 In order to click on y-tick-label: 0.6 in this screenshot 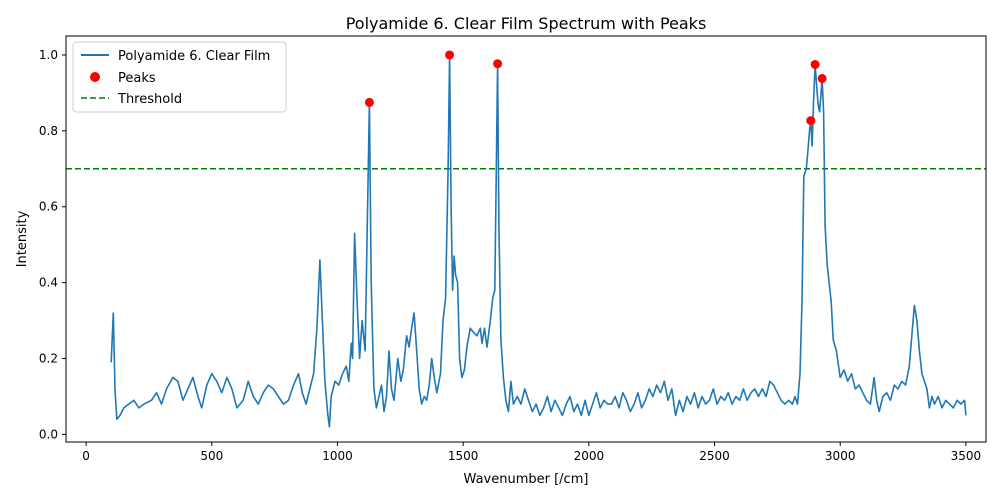, I will do `click(48, 207)`.